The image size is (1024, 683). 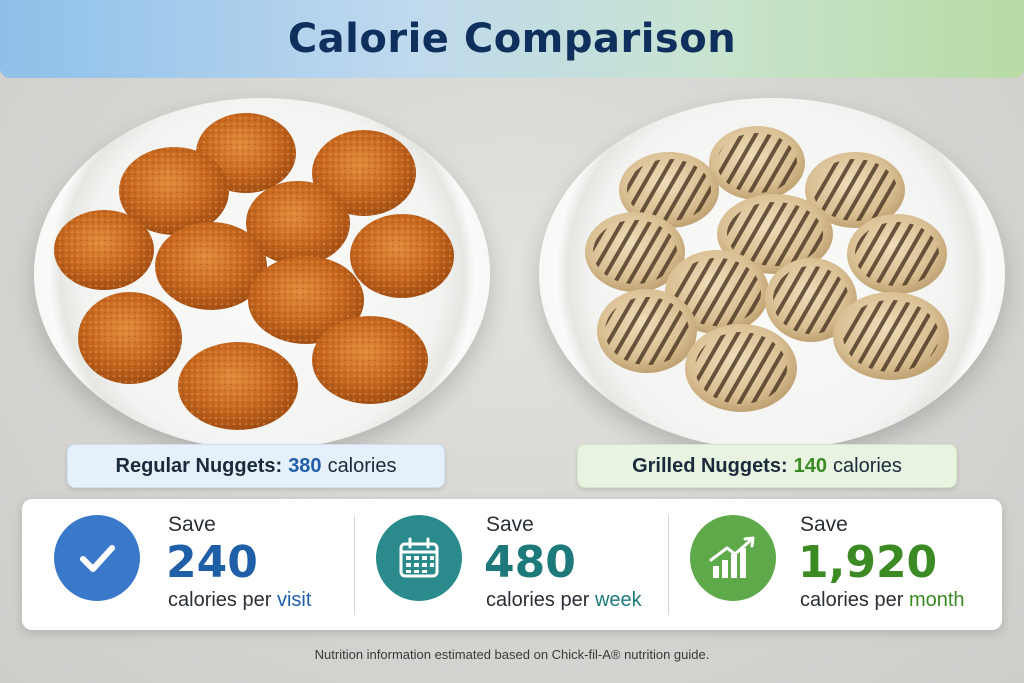 I want to click on grilled-nuggets-label: Grilled Nuggets: 140 calories, so click(x=767, y=466).